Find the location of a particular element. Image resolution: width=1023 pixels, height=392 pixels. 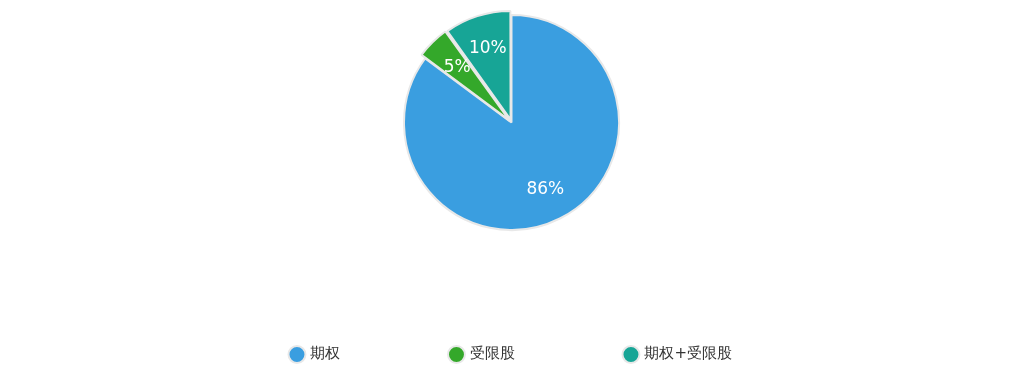

legend-label: 受限股 is located at coordinates (492, 353).